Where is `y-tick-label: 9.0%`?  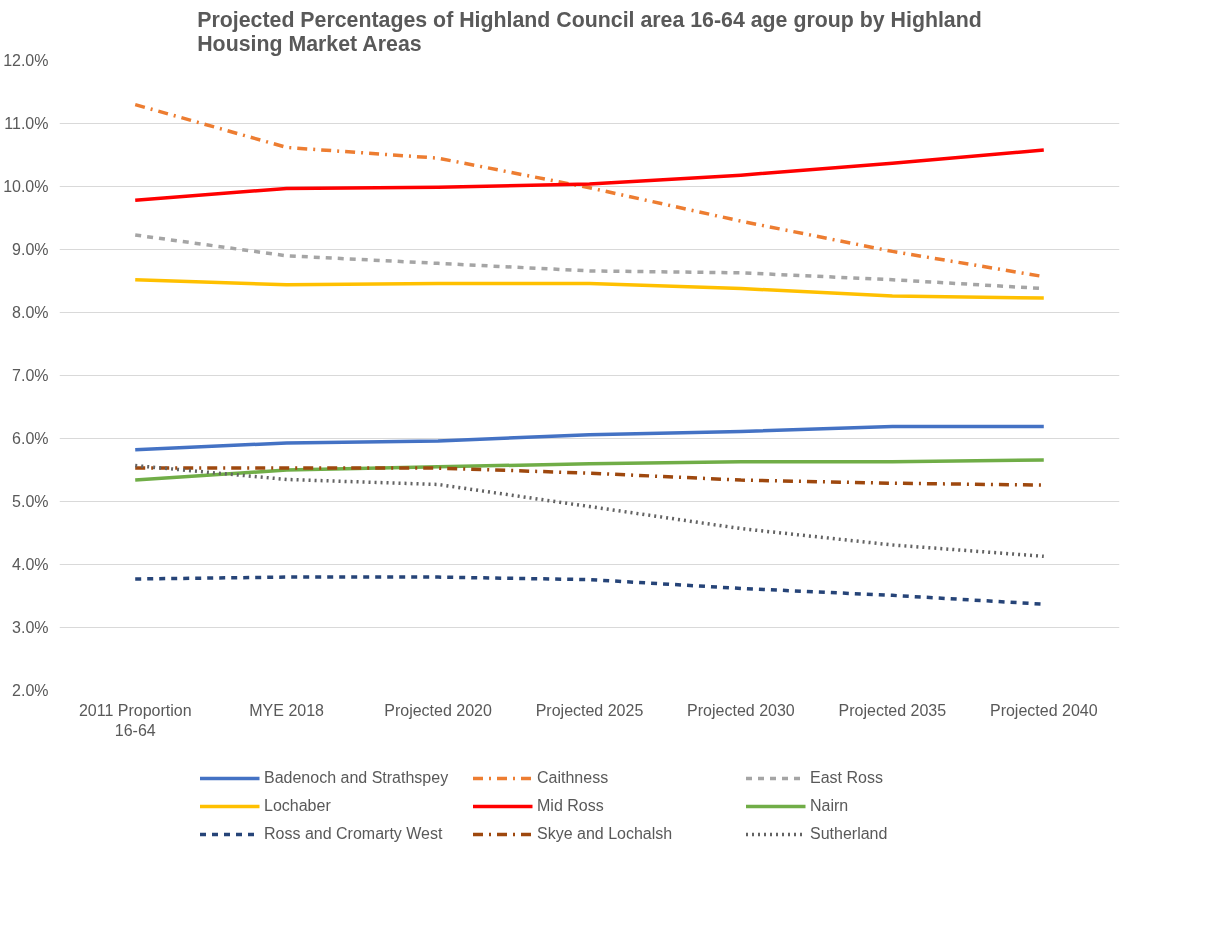
y-tick-label: 9.0% is located at coordinates (30, 249).